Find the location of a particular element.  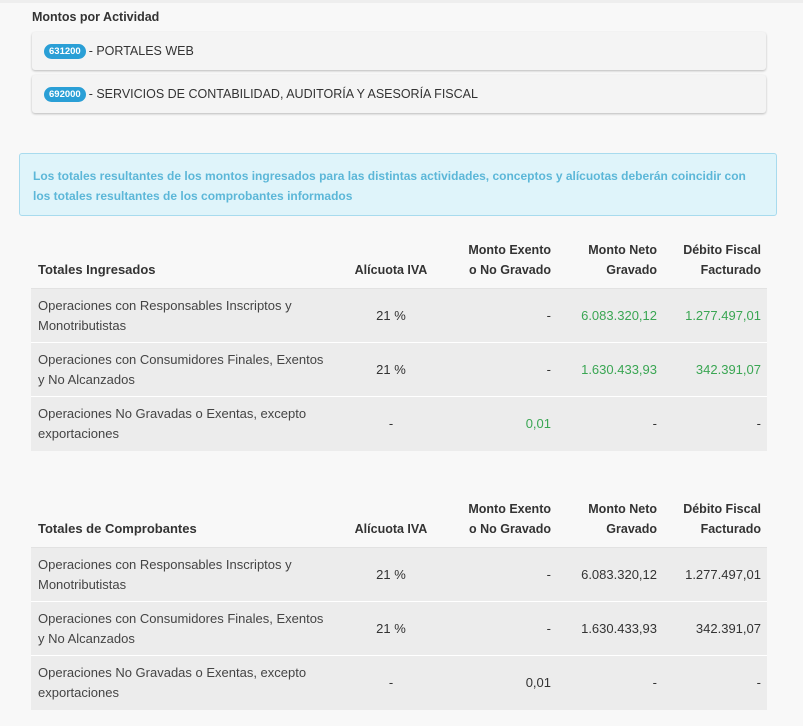

montos-section-title: Montos por Actividad is located at coordinates (96, 17).